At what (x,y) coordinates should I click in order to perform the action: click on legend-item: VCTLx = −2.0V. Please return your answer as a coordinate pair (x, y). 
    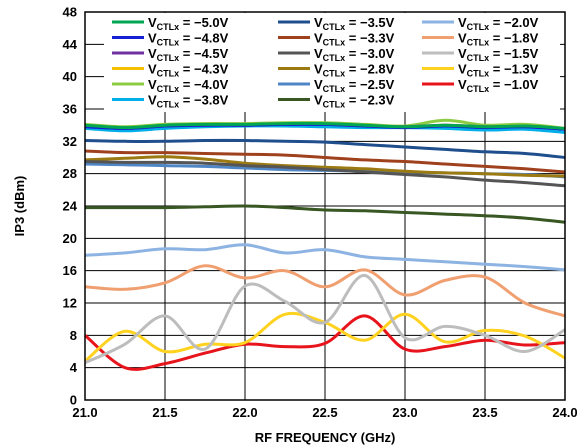
    Looking at the image, I should click on (480, 23).